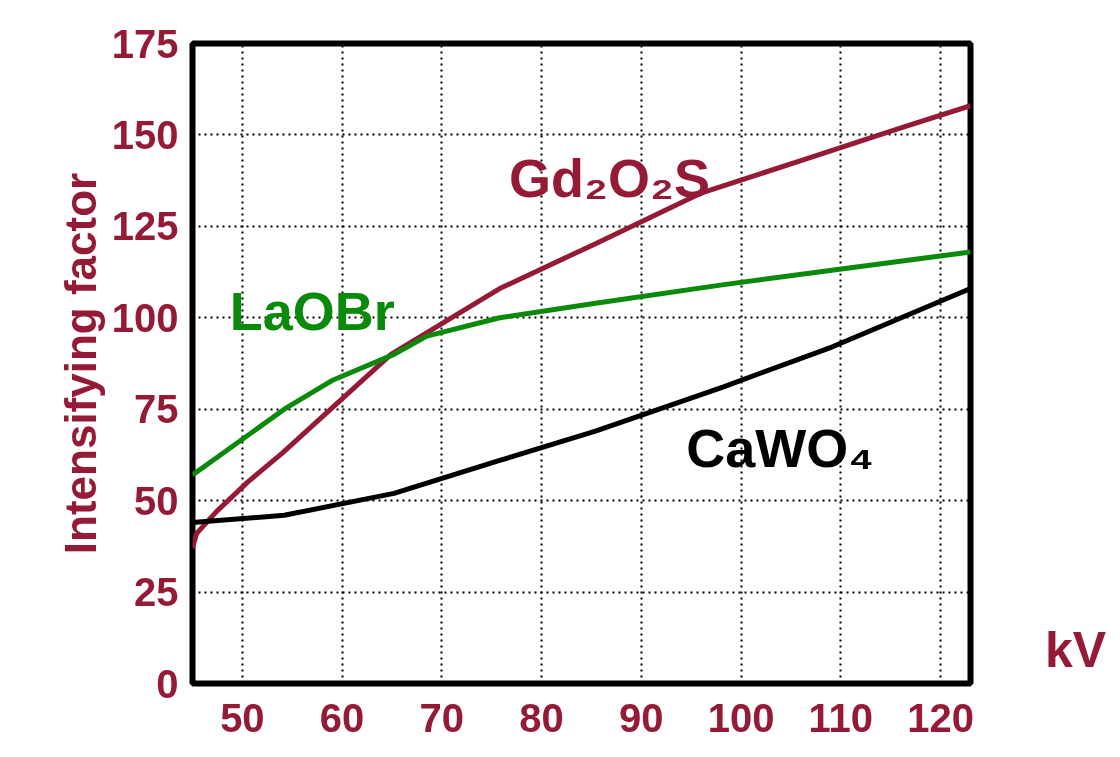 The width and height of the screenshot is (1120, 757). Describe the element at coordinates (780, 448) in the screenshot. I see `series-label: CaWO₄` at that location.